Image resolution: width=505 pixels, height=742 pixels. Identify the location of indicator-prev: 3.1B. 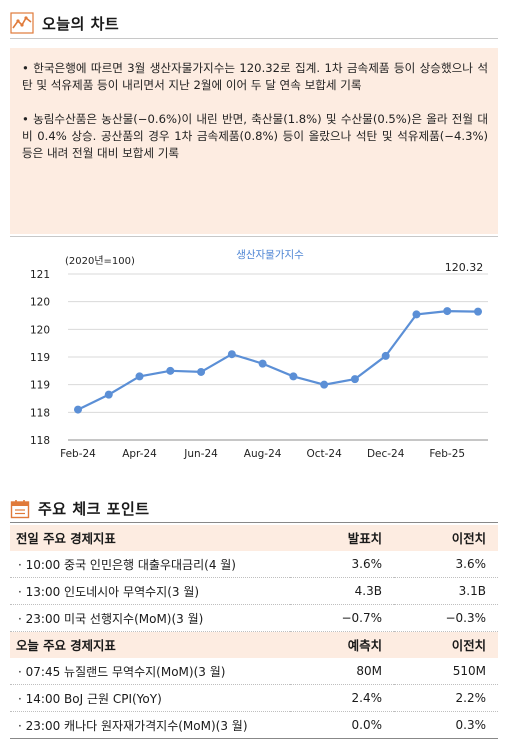
(446, 591).